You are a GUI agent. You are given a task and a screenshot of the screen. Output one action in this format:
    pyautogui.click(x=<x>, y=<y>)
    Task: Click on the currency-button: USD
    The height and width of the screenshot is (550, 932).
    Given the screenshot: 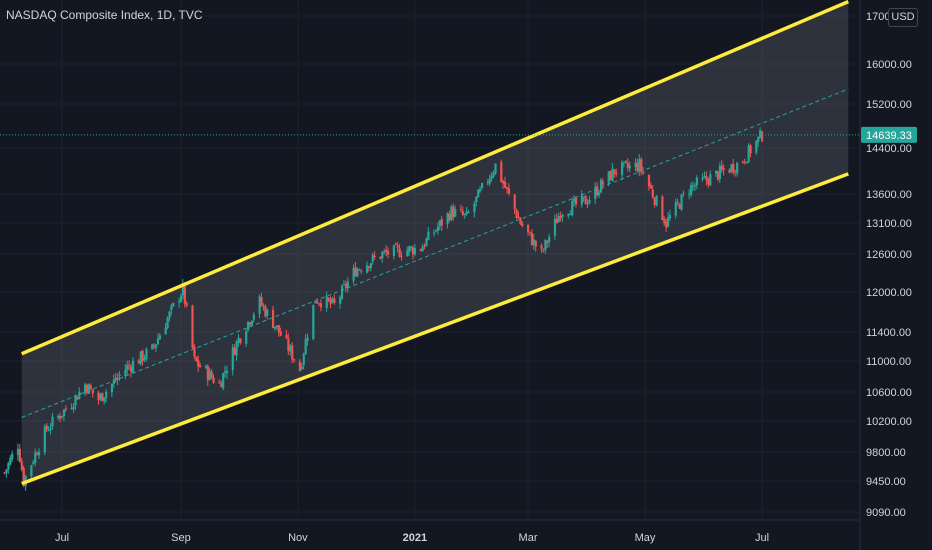 What is the action you would take?
    pyautogui.click(x=903, y=17)
    